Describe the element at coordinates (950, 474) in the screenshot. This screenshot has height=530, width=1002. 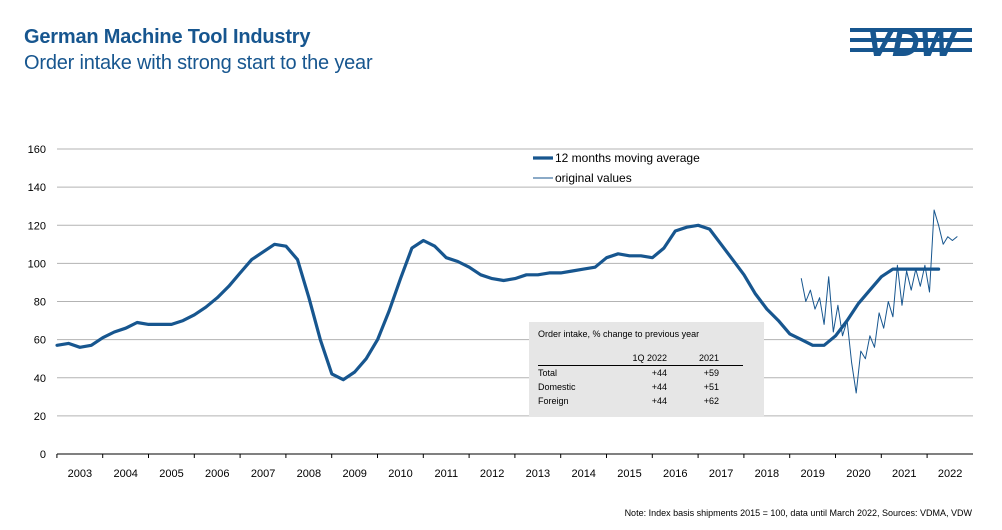
I see `x-tick-label: 2022` at that location.